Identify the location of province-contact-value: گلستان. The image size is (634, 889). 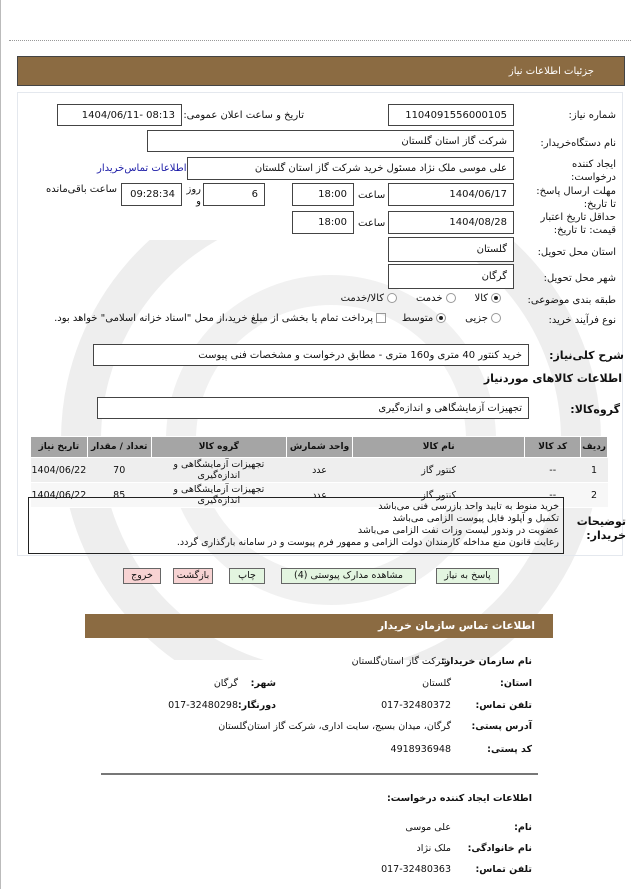
(436, 683).